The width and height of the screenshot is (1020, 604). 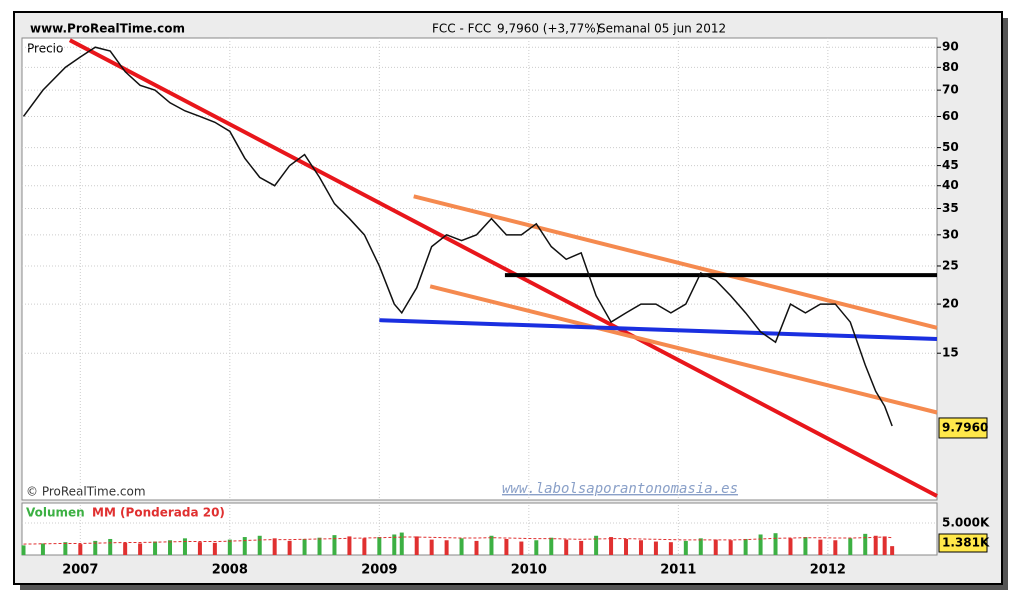 I want to click on site: www.ProRealTime.com, so click(x=107, y=29).